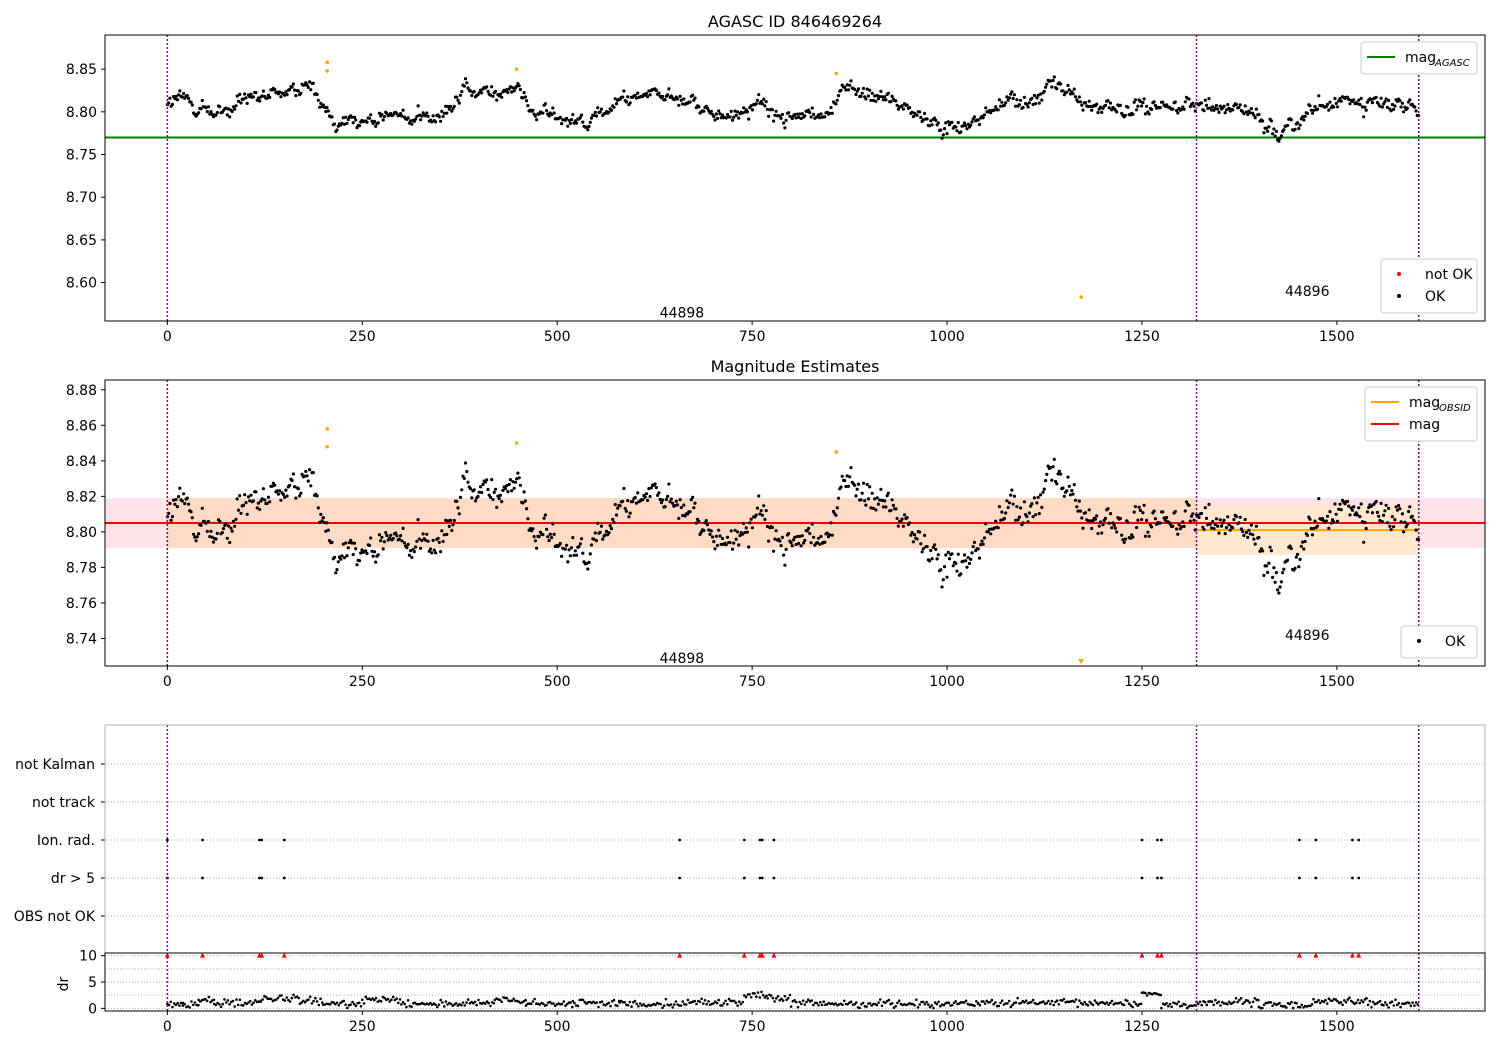 This screenshot has height=1050, width=1500. I want to click on dr-capped-point, so click(262, 955).